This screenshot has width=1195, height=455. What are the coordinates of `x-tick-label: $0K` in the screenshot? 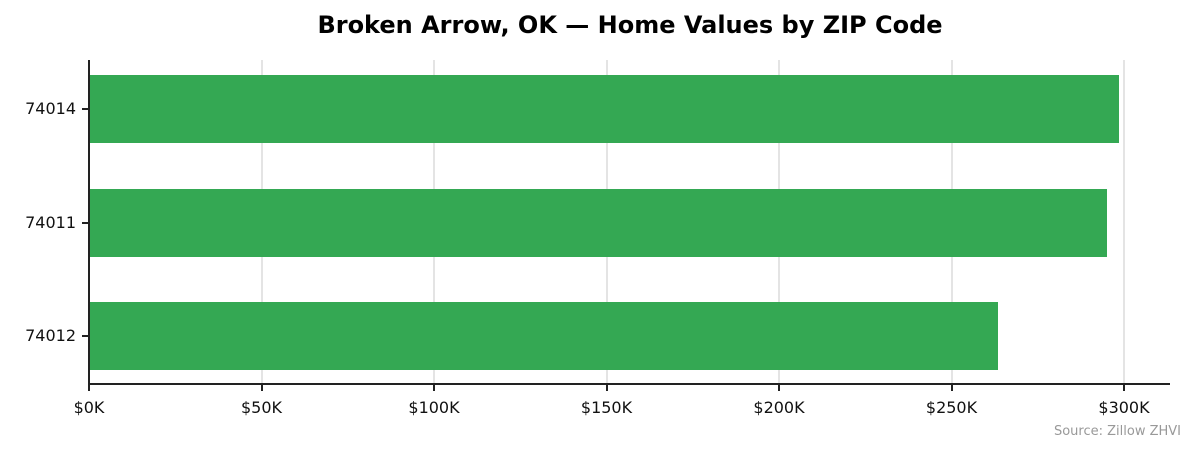 It's located at (89, 407).